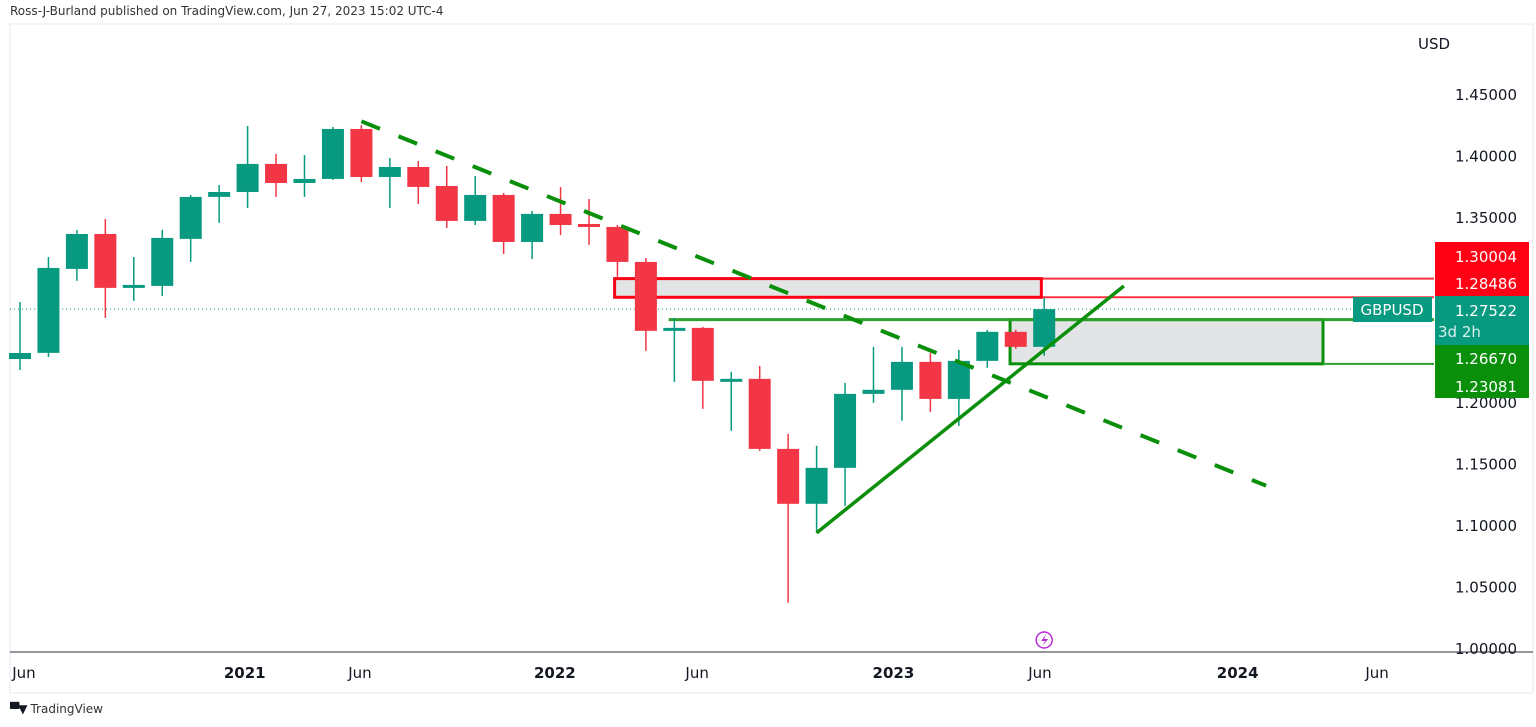  Describe the element at coordinates (1238, 673) in the screenshot. I see `time-tick-label: 2024` at that location.